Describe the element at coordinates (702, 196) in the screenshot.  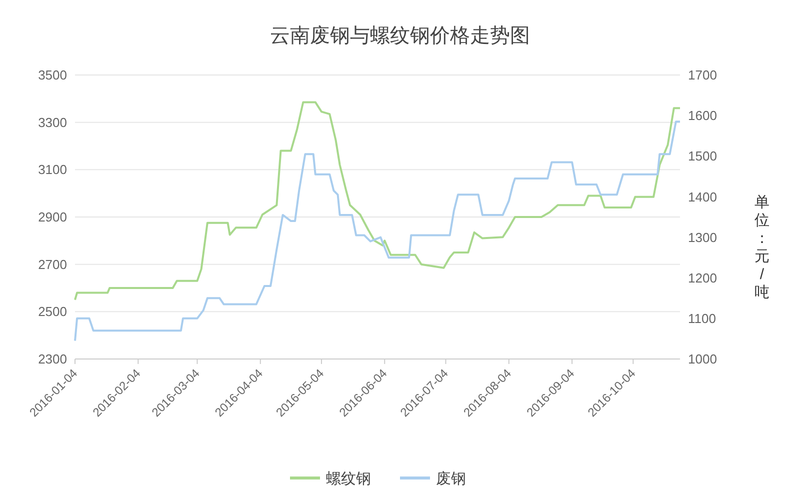
I see `y2-tick-label: 1400` at that location.